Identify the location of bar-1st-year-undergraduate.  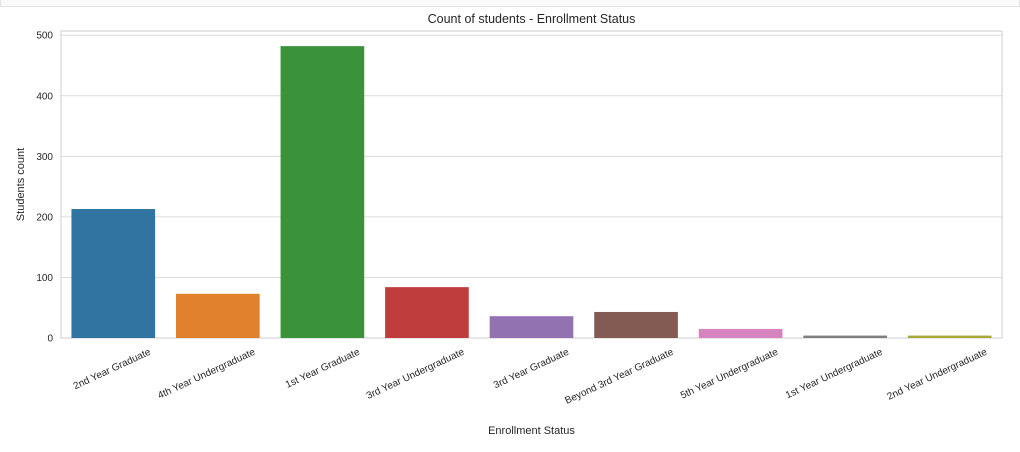
(845, 336).